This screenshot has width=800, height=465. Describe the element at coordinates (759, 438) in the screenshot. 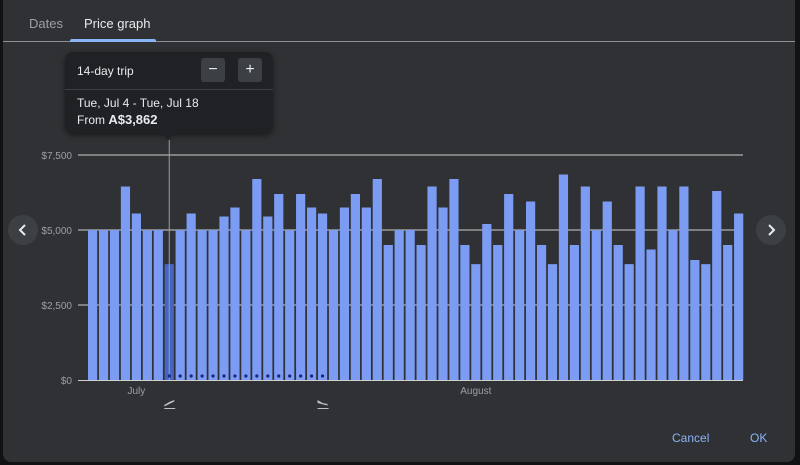

I see `ok-button: OK` at that location.